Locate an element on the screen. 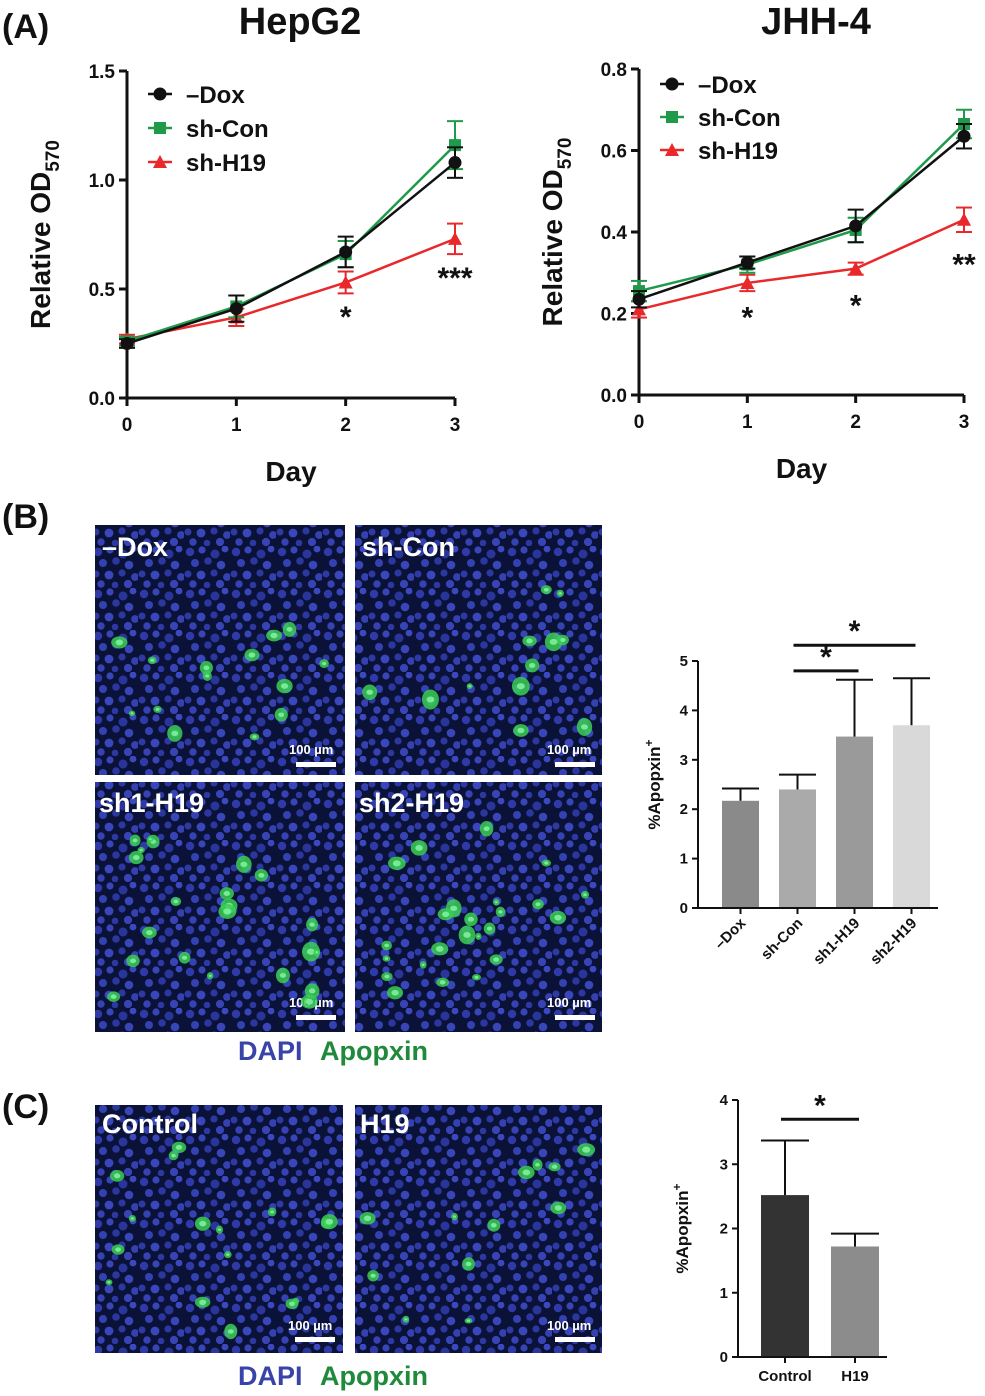 This screenshot has height=1396, width=985. legend-label: sh-H19 is located at coordinates (226, 163).